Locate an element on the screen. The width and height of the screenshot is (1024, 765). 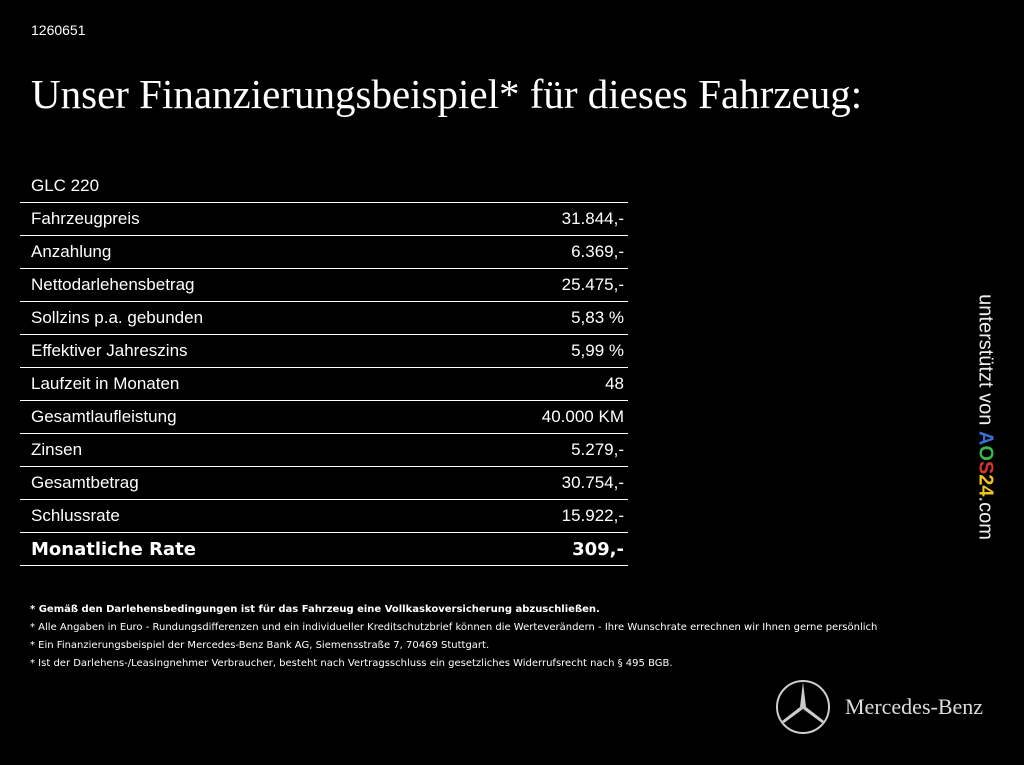
row-value: 5,99 % is located at coordinates (597, 350).